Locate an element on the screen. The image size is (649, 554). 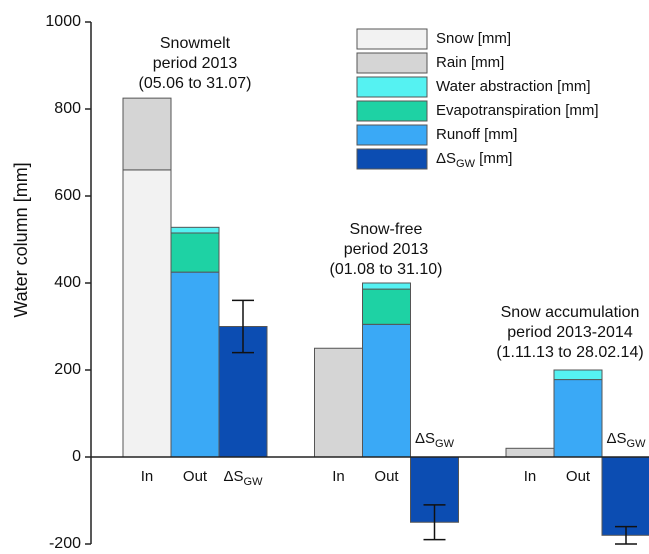
y-tick-label: 0 is located at coordinates (76, 456).